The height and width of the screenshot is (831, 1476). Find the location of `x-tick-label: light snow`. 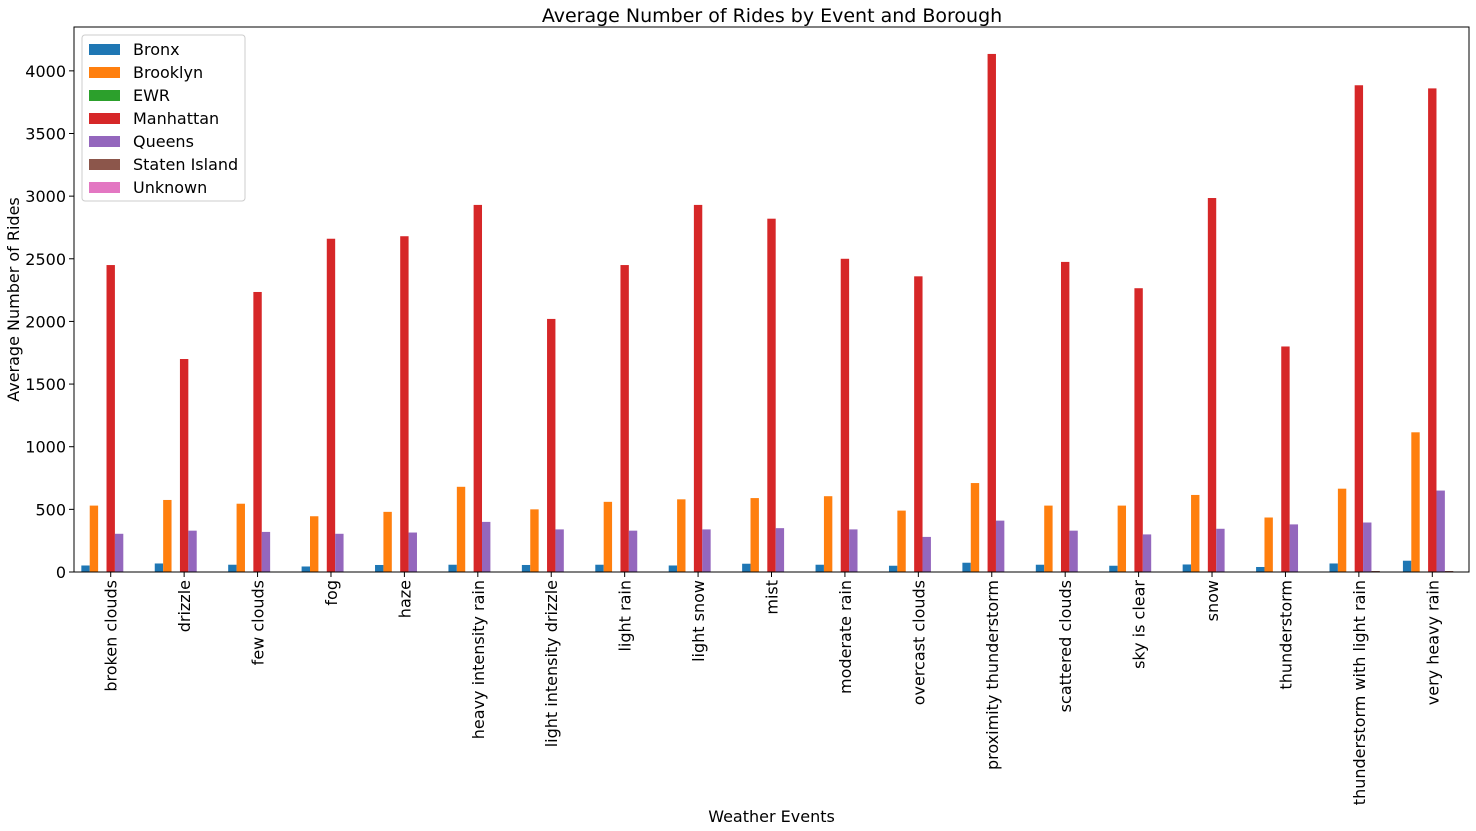

x-tick-label: light snow is located at coordinates (698, 621).